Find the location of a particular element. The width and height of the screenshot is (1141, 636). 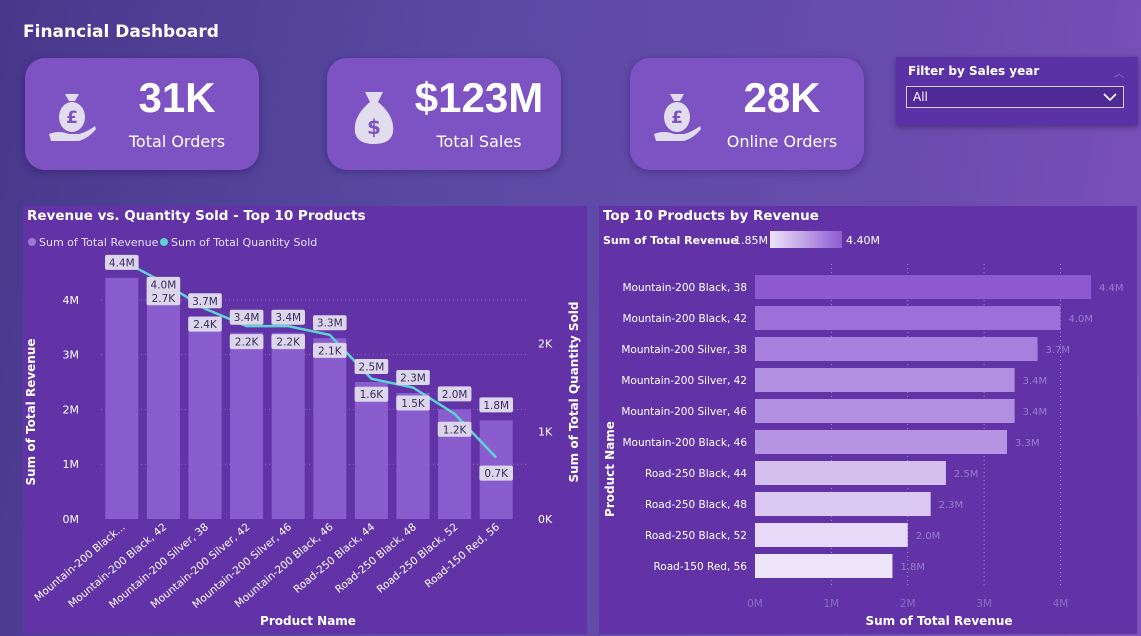

svg-text: 2.7K is located at coordinates (164, 299).